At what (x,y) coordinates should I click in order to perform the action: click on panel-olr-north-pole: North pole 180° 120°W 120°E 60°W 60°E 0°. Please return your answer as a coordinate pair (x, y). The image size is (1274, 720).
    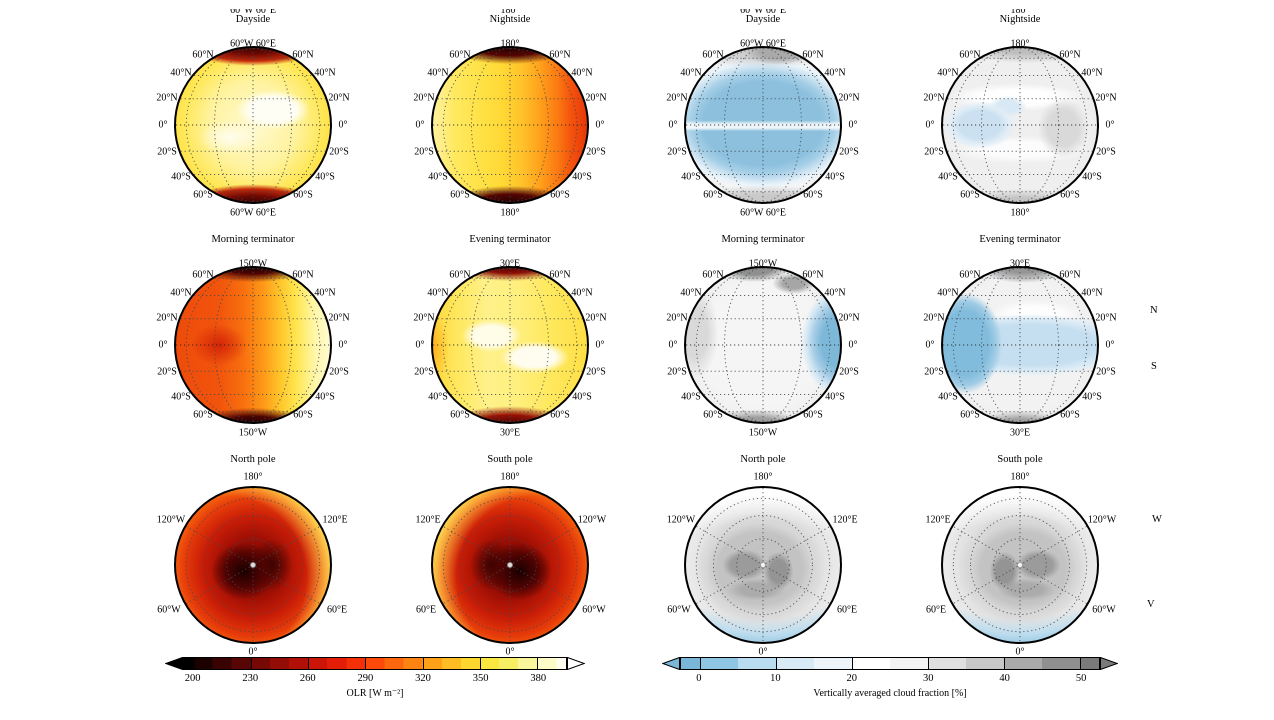
    Looking at the image, I should click on (253, 567).